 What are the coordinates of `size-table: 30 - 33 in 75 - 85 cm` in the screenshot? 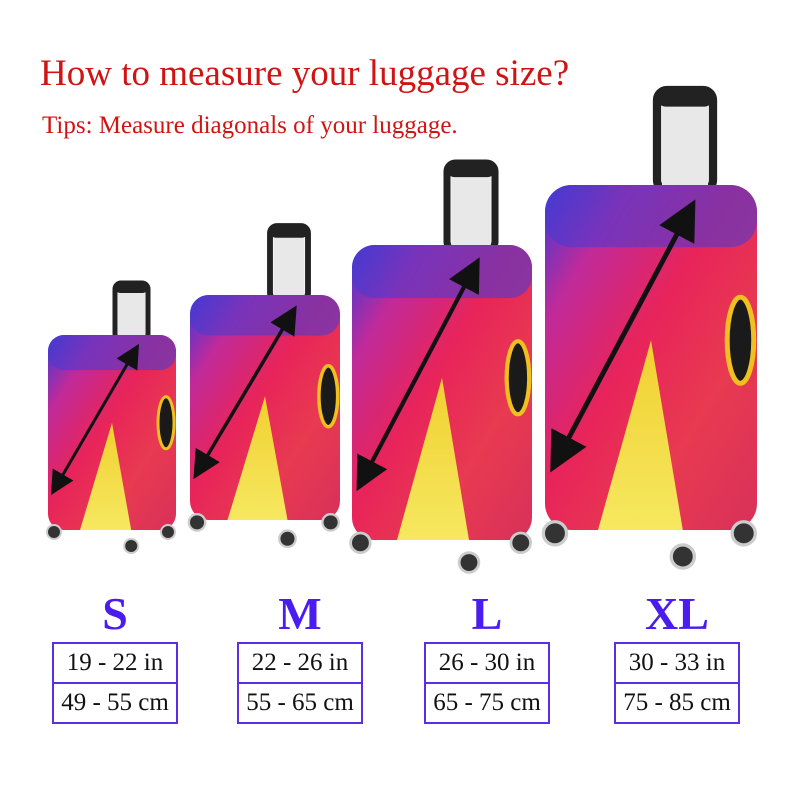 It's located at (677, 683).